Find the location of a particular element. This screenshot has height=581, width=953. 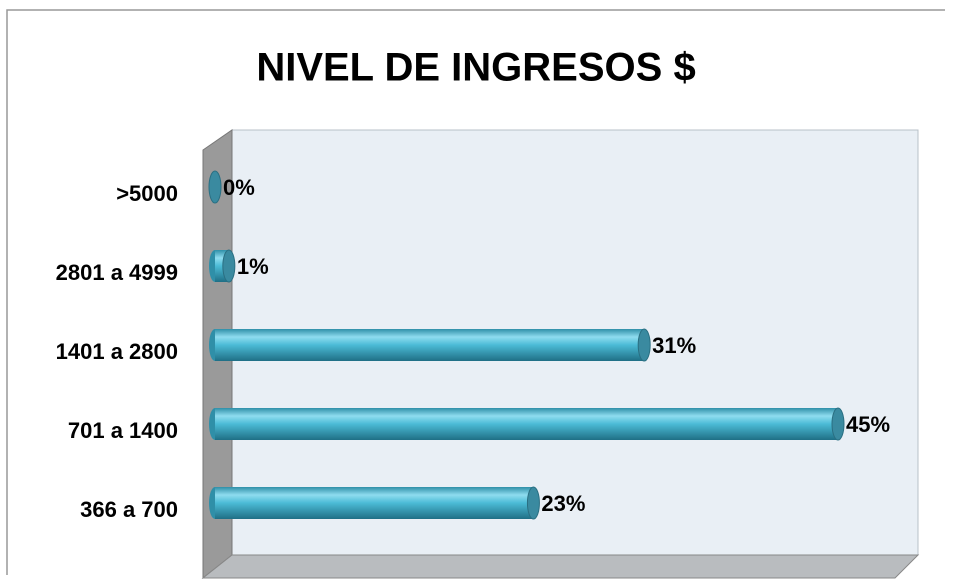

y-tick-label: >5000 is located at coordinates (147, 193).